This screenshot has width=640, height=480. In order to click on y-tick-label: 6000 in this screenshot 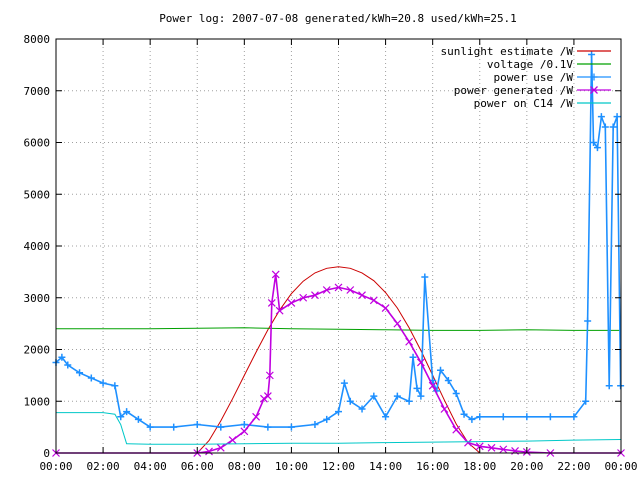, I will do `click(37, 143)`.